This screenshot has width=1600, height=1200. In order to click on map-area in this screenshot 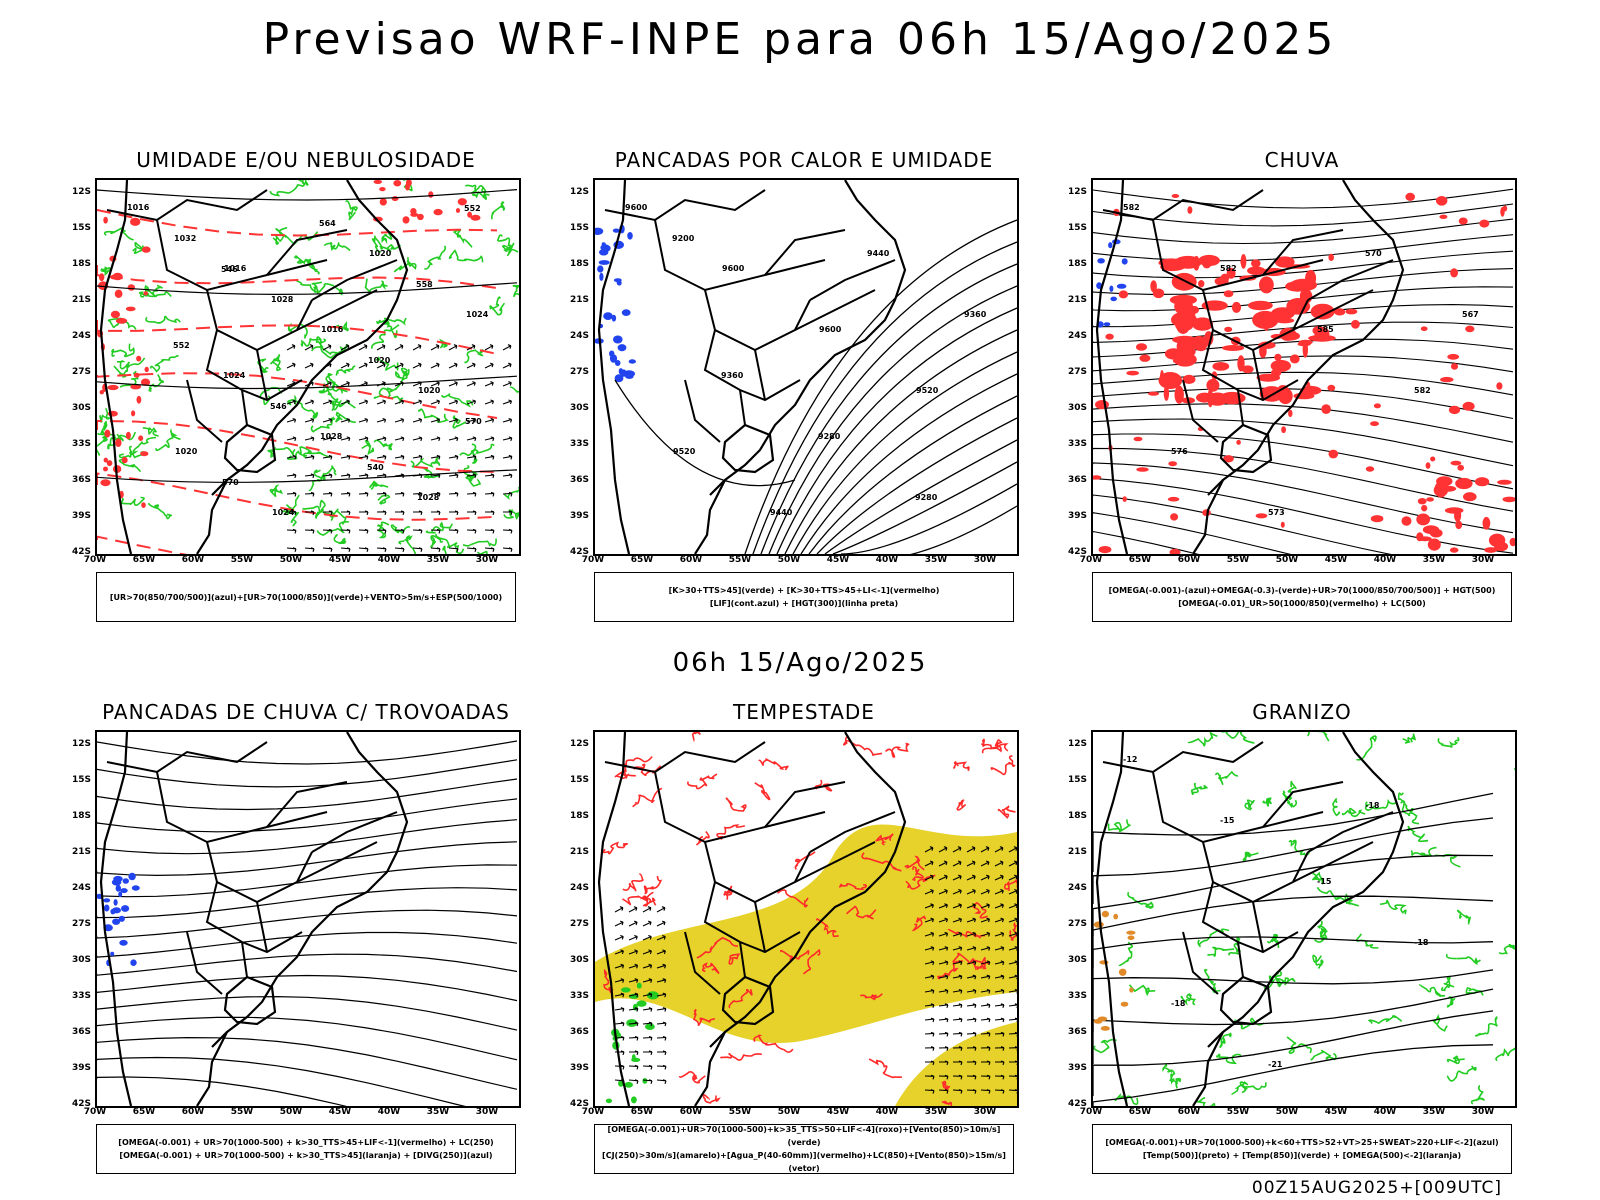, I will do `click(308, 919)`.